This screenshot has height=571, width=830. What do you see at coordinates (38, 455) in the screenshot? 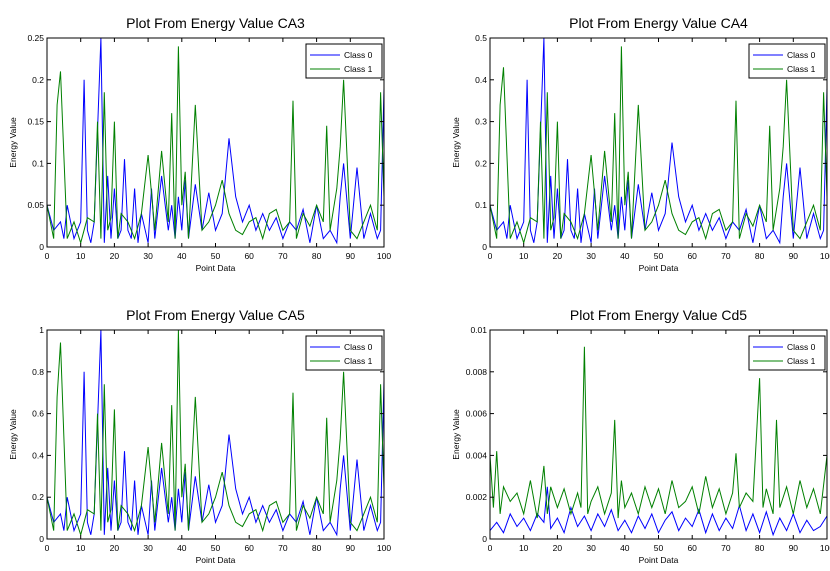
I see `y-tick-label: 0.4` at bounding box center [38, 455].